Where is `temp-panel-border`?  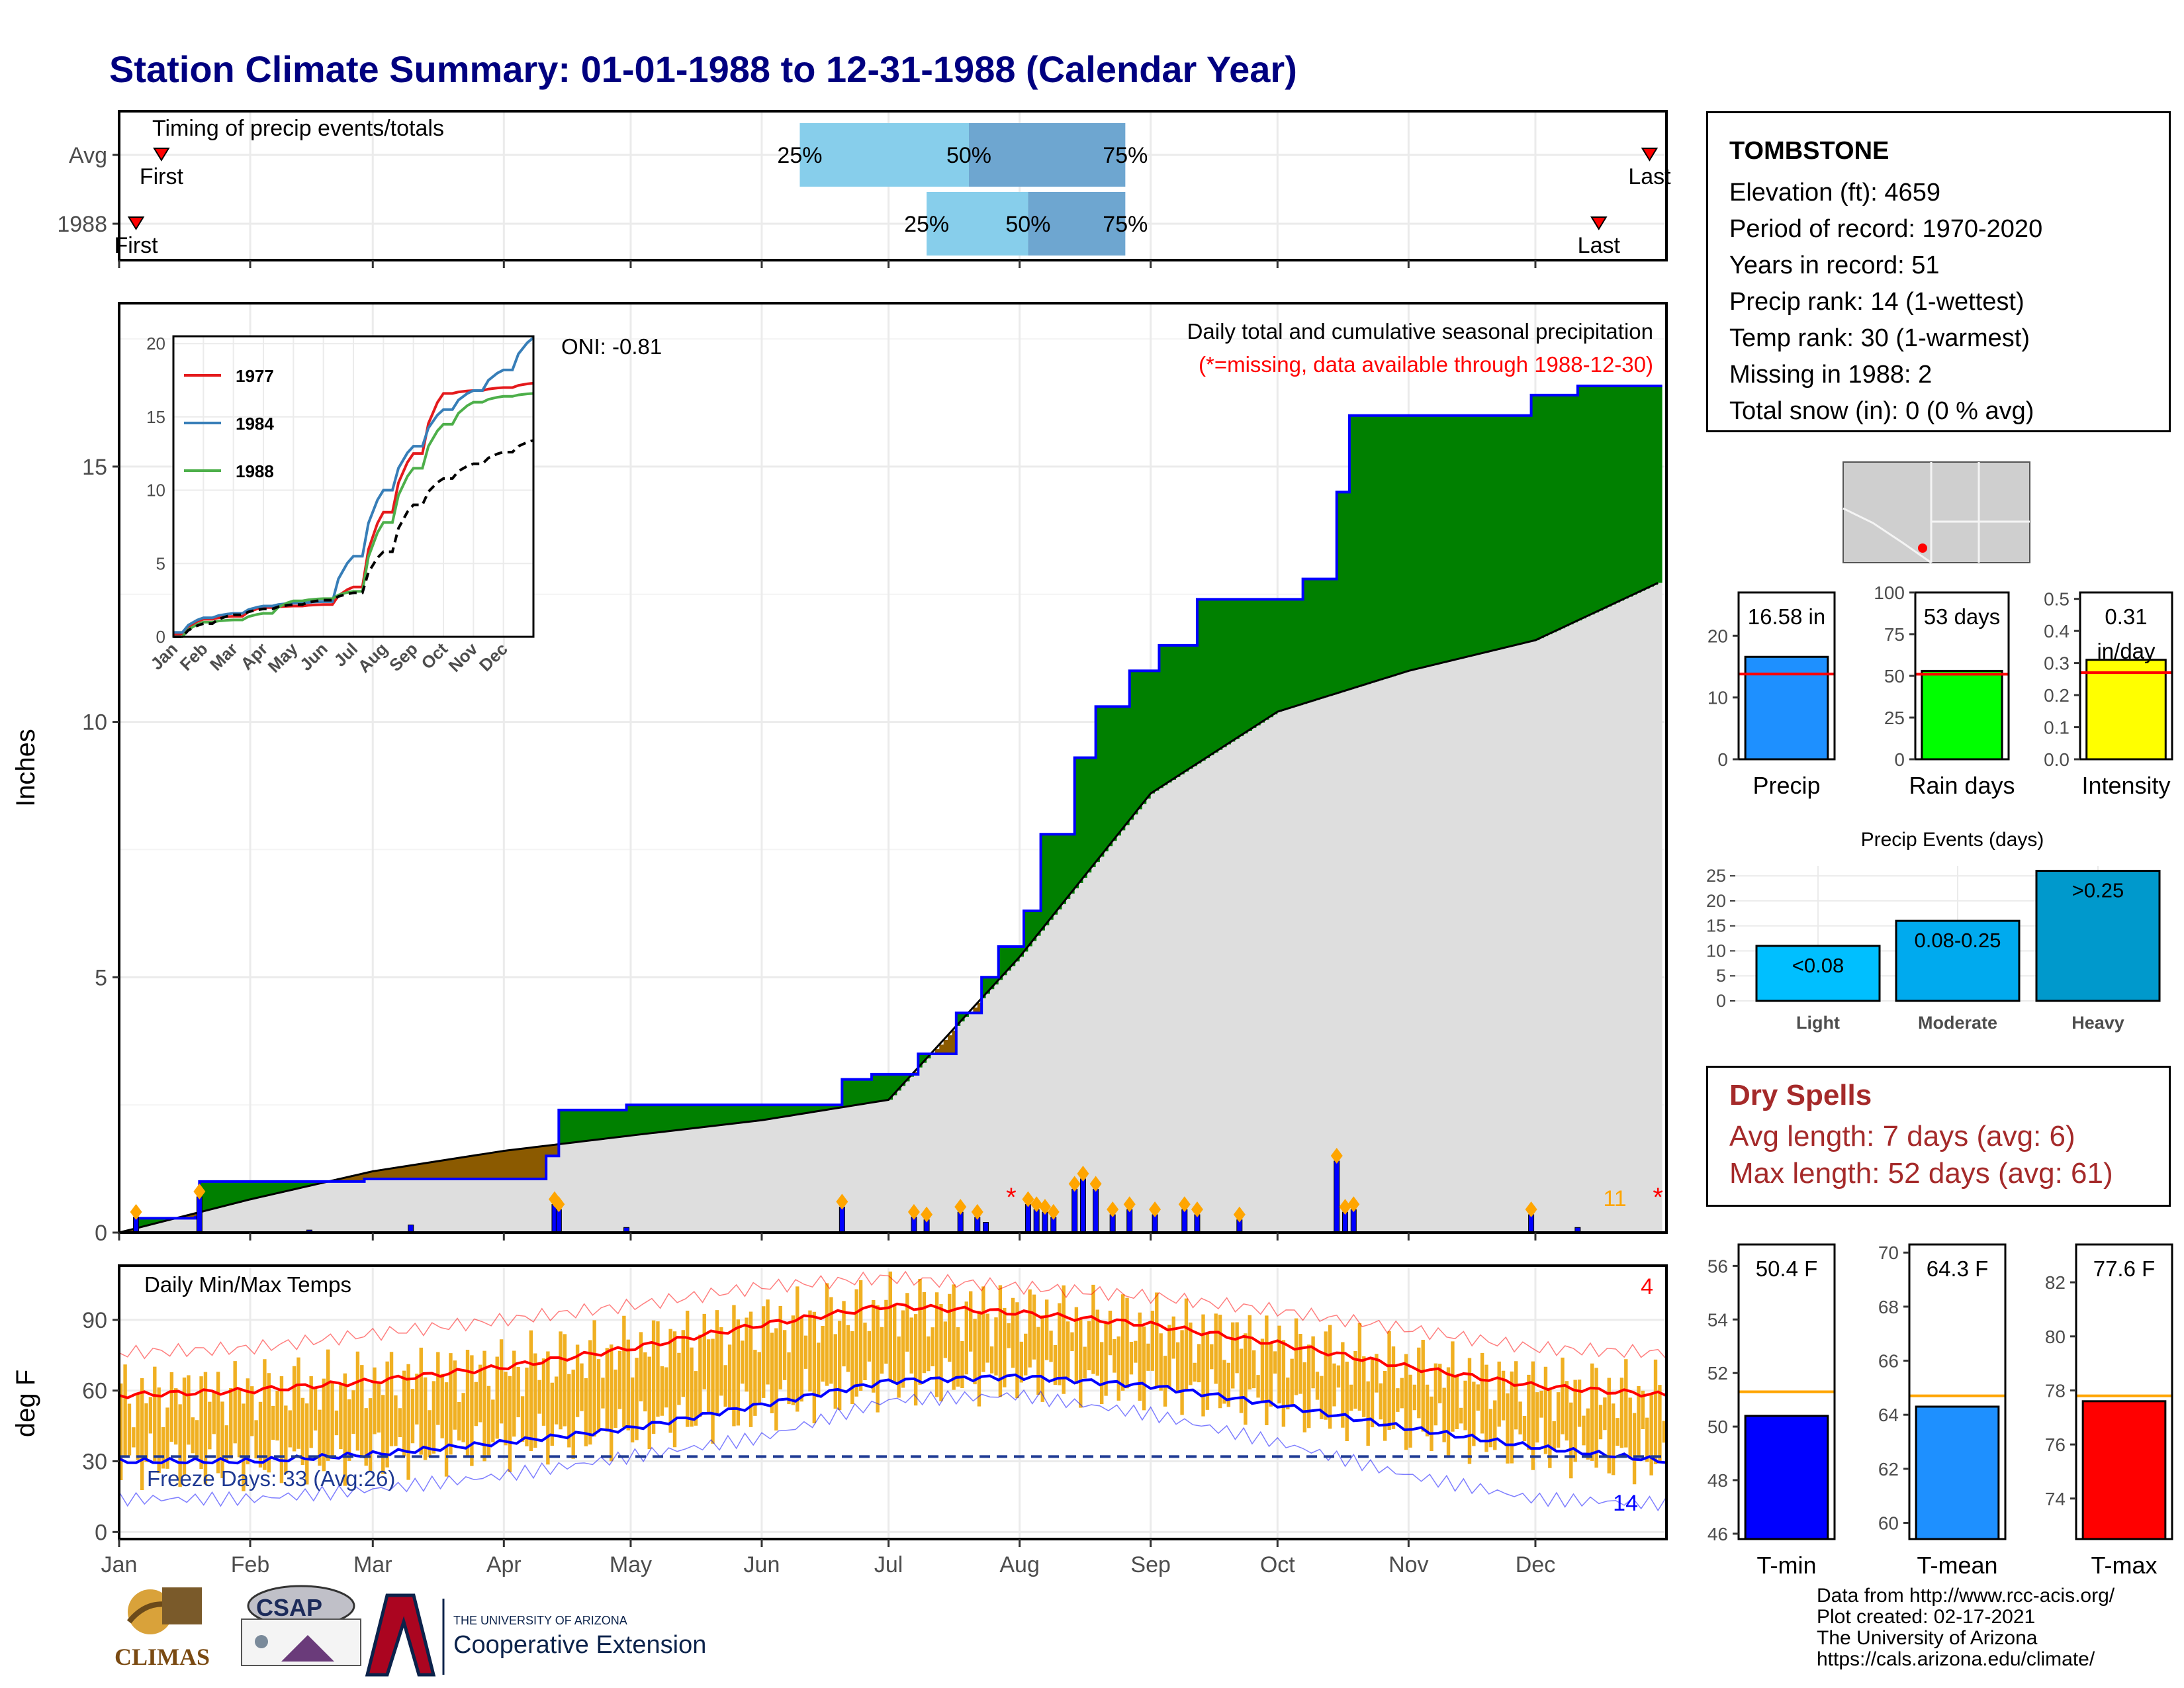
temp-panel-border is located at coordinates (893, 1402).